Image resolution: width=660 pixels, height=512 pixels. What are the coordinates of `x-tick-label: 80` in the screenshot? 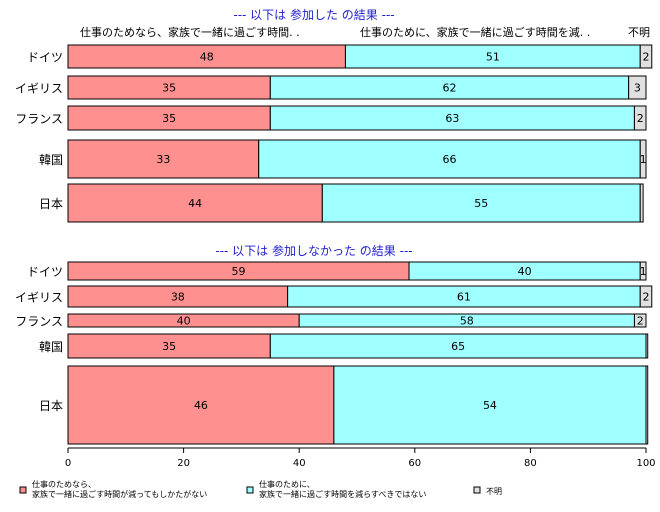 It's located at (530, 463).